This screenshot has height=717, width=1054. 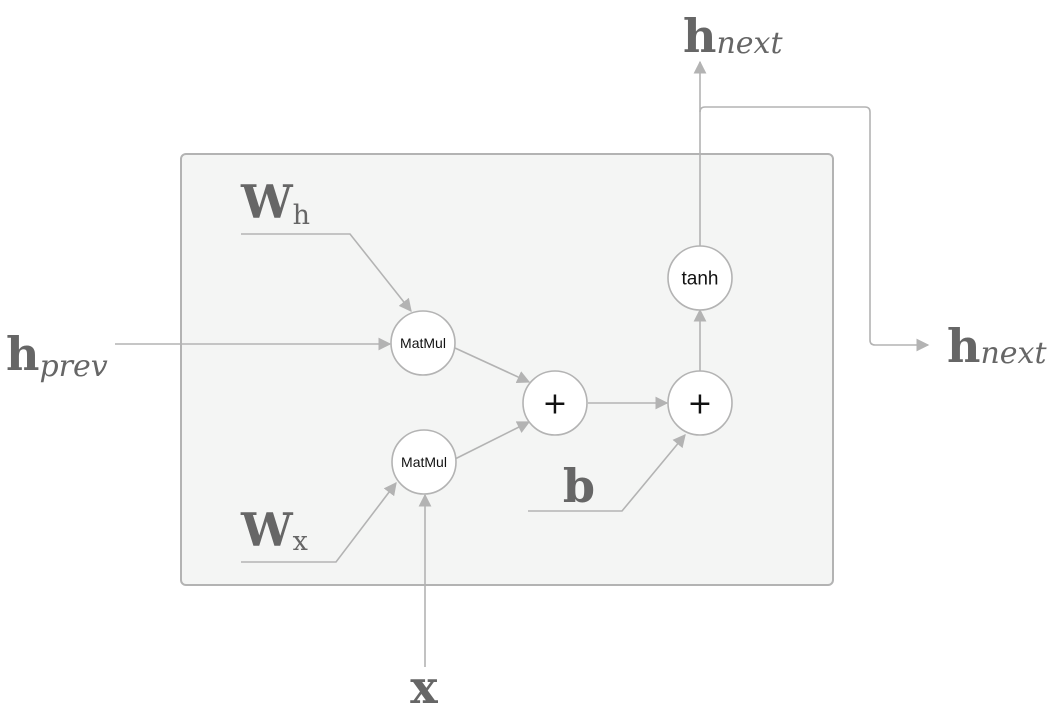 I want to click on matmul-x-label: MatMul, so click(x=424, y=462).